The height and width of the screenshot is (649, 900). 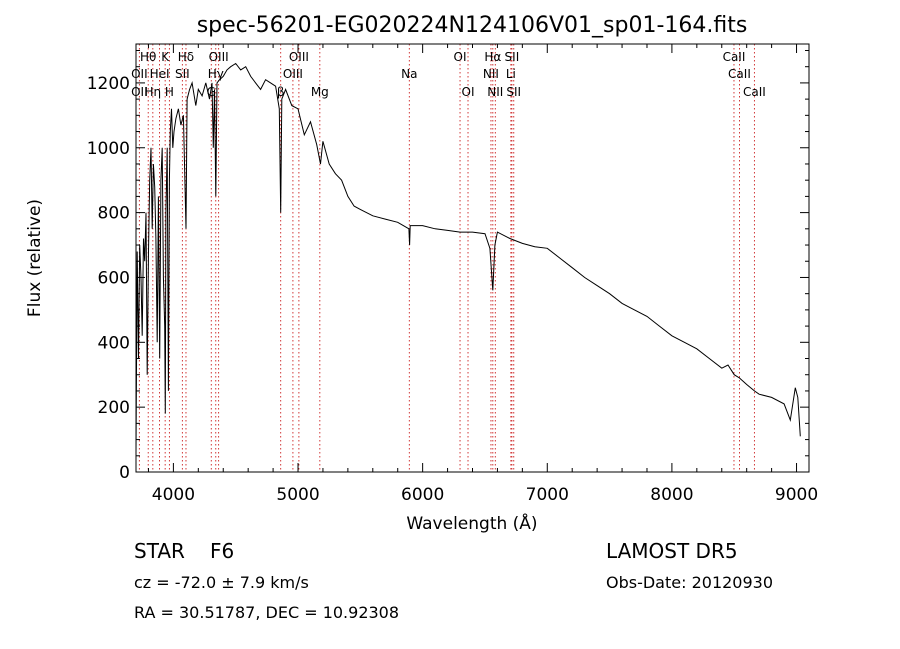 I want to click on y-tick-label: 800, so click(x=114, y=214).